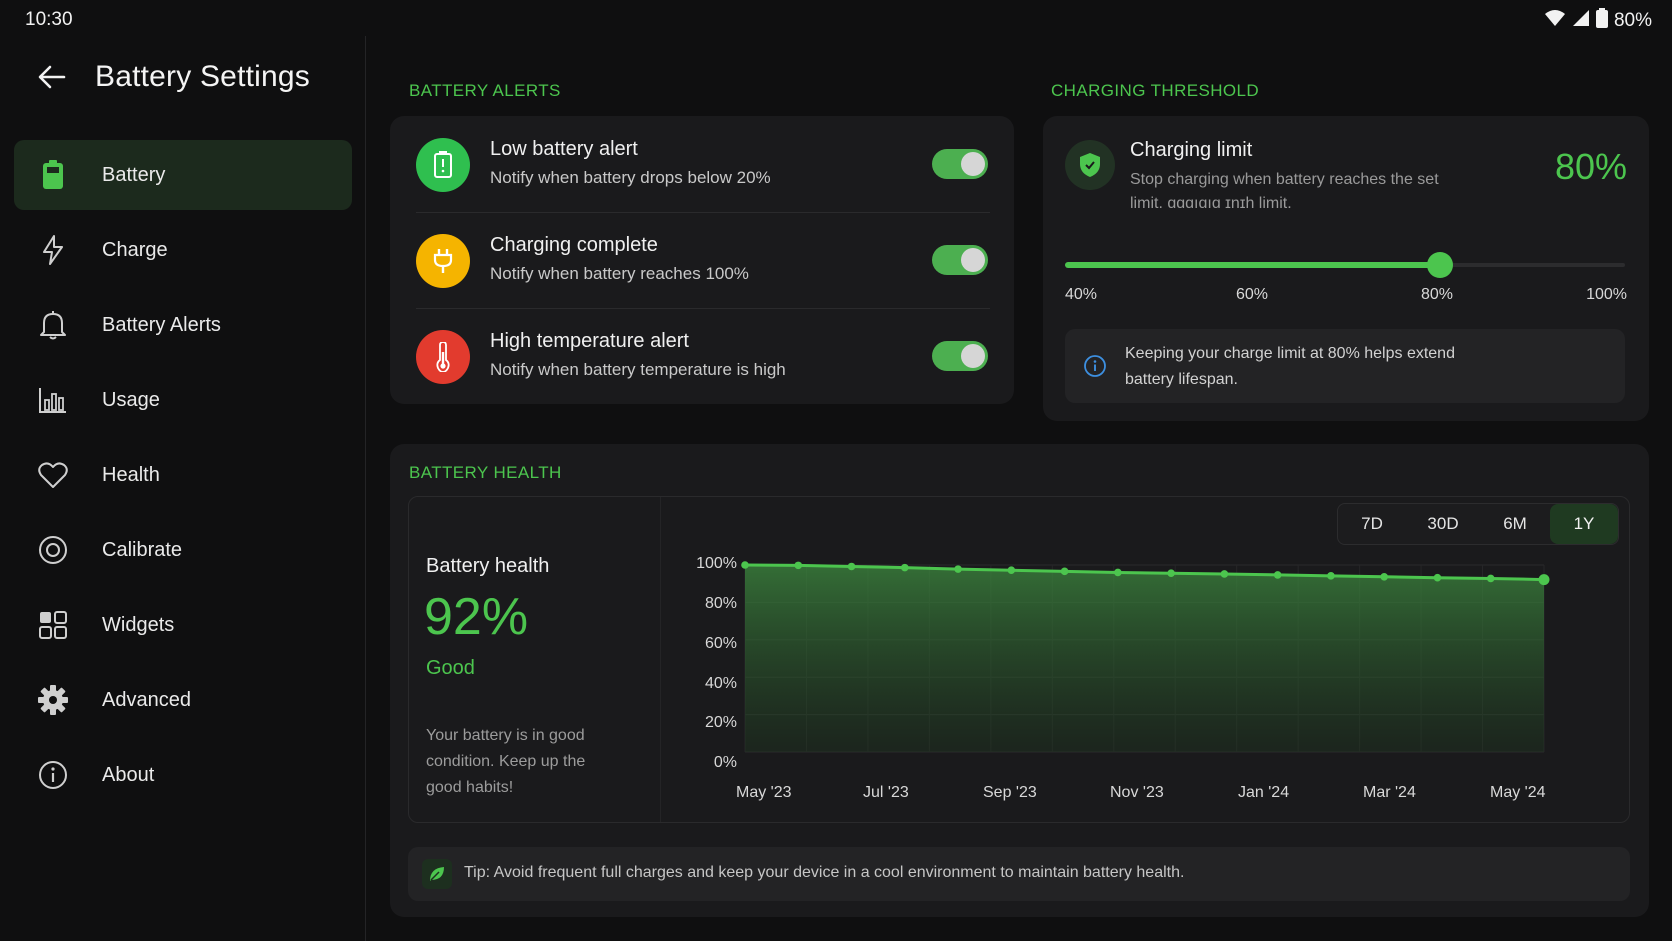  I want to click on description-line: Your battery is in good, so click(505, 735).